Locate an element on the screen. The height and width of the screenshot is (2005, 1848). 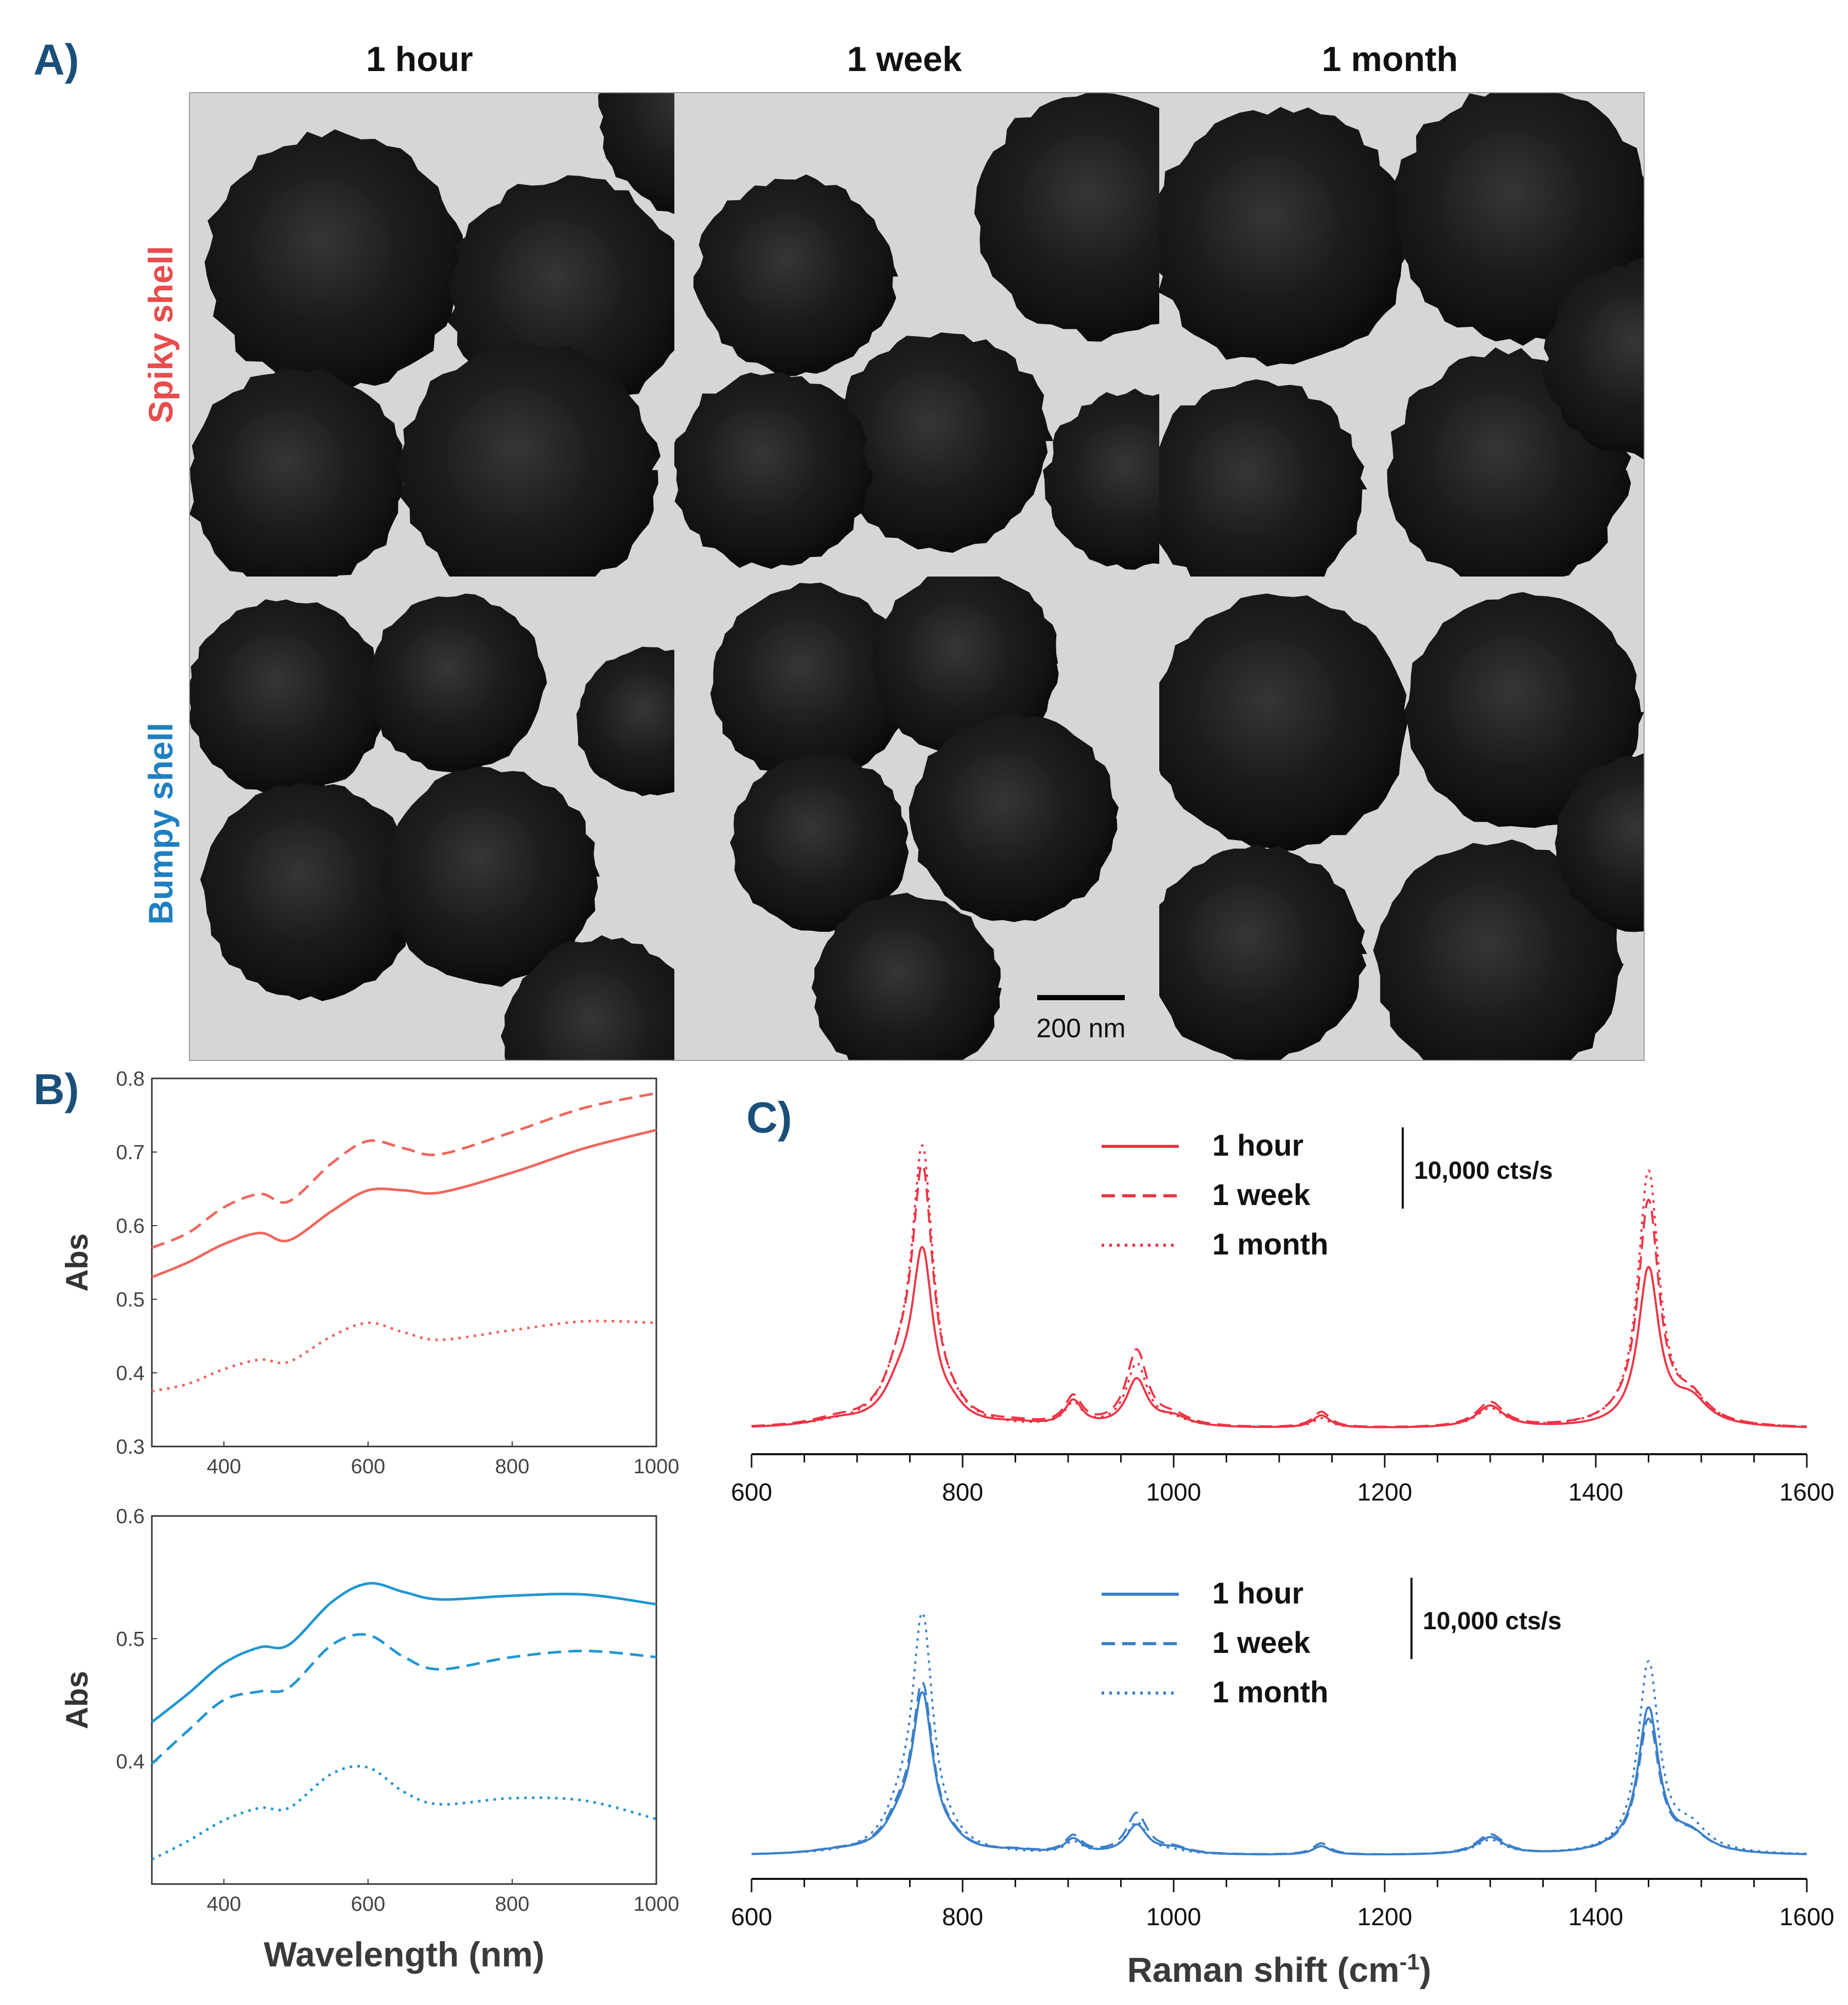
panel-label-c: C) is located at coordinates (769, 1118).